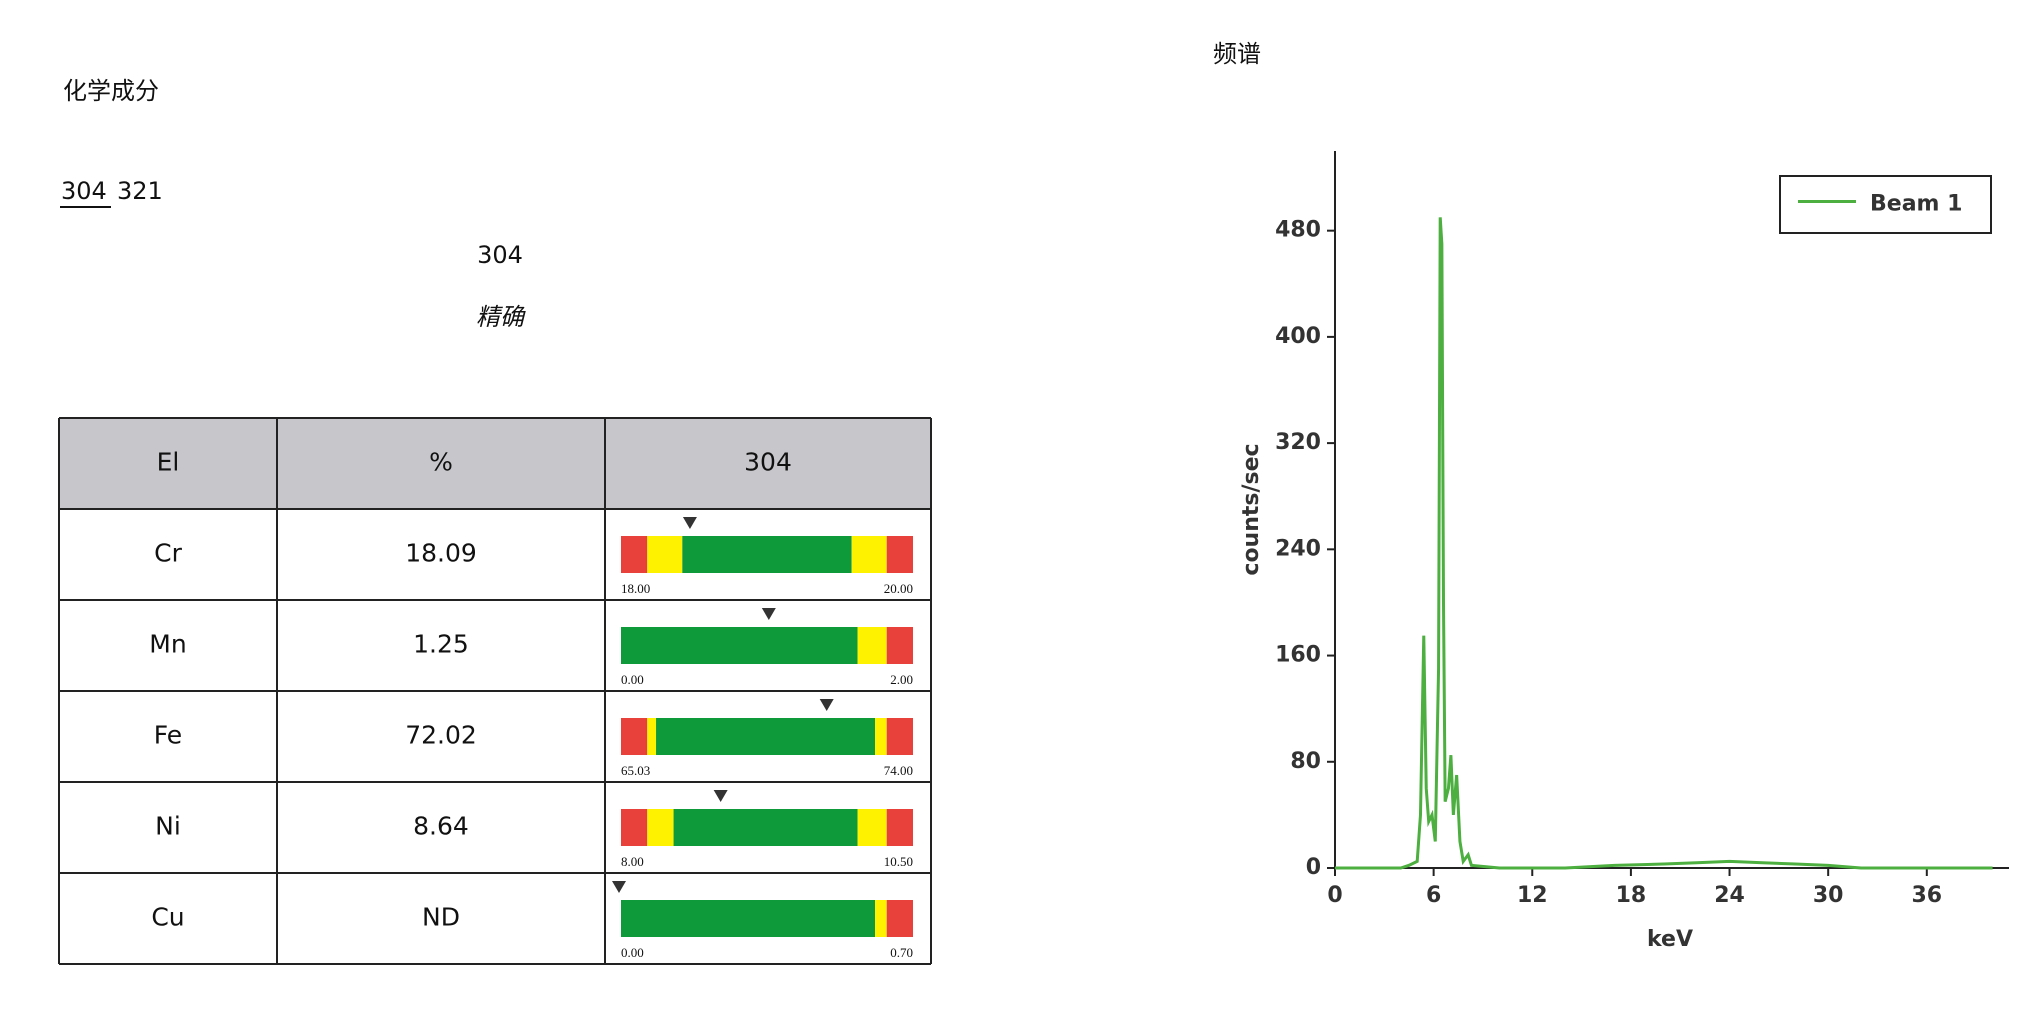 Image resolution: width=2038 pixels, height=1019 pixels. Describe the element at coordinates (168, 553) in the screenshot. I see `element: Cr` at that location.